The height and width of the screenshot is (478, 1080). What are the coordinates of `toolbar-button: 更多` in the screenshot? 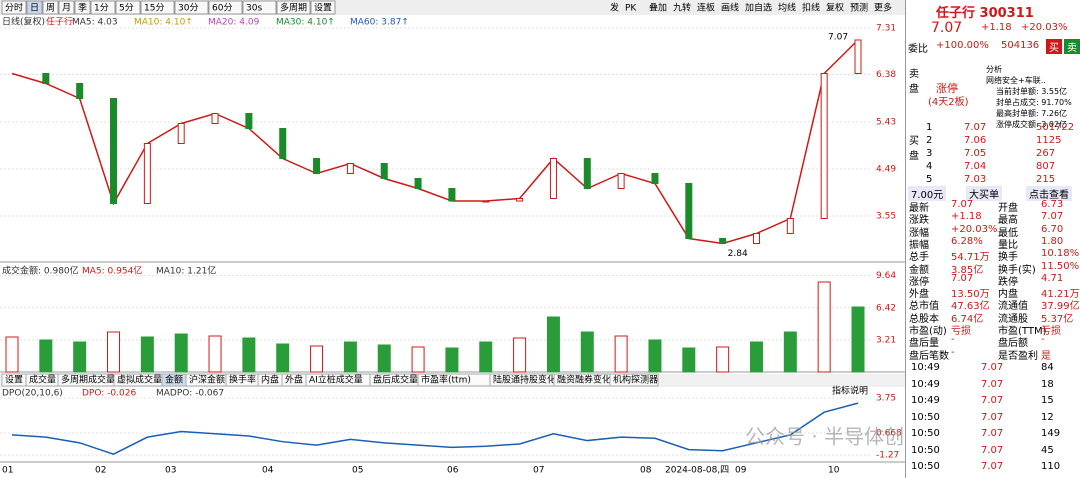 It's located at (883, 8).